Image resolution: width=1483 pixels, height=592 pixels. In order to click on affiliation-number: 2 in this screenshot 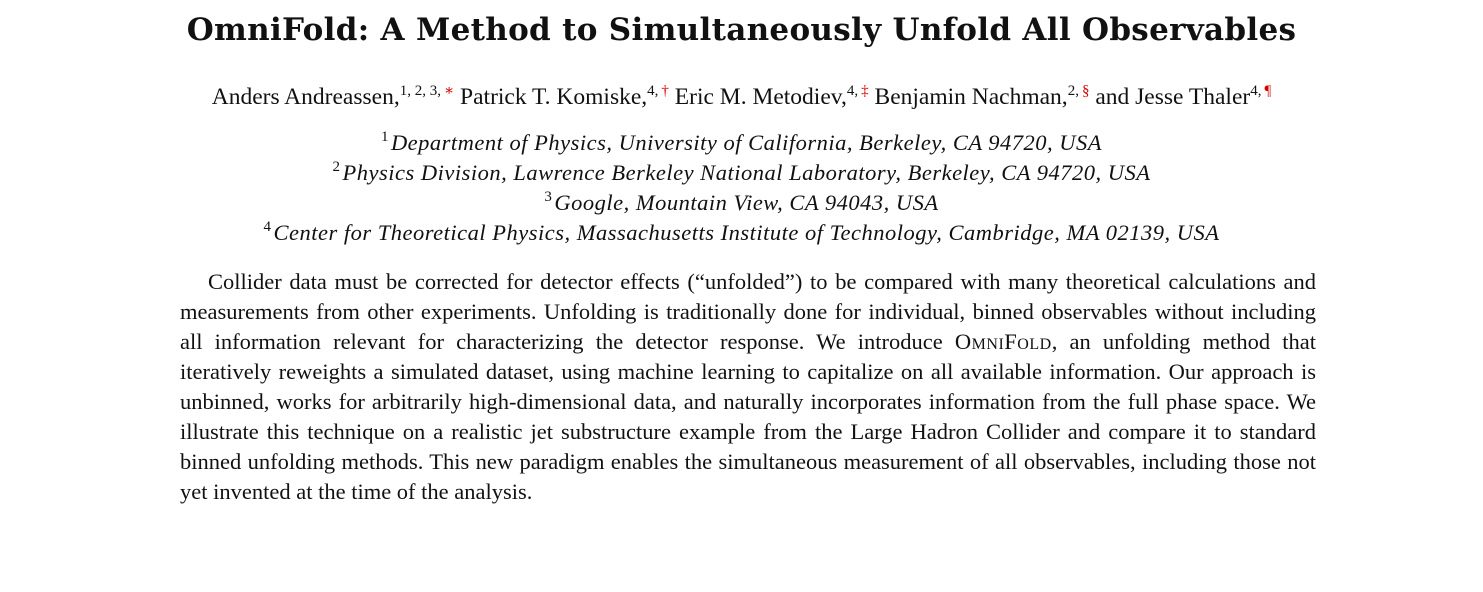, I will do `click(336, 167)`.